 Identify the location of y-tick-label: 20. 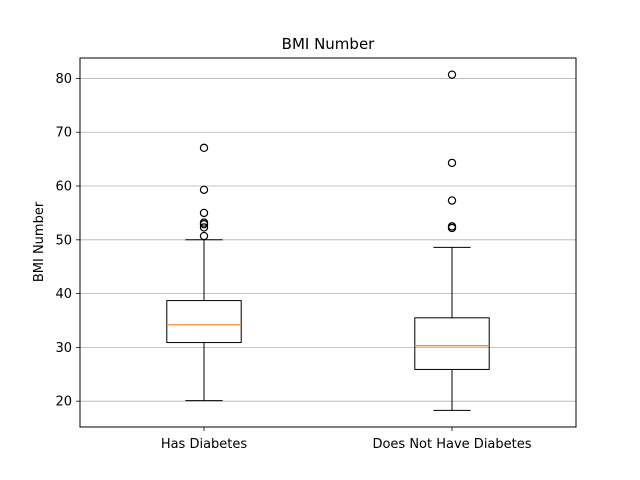
(63, 402).